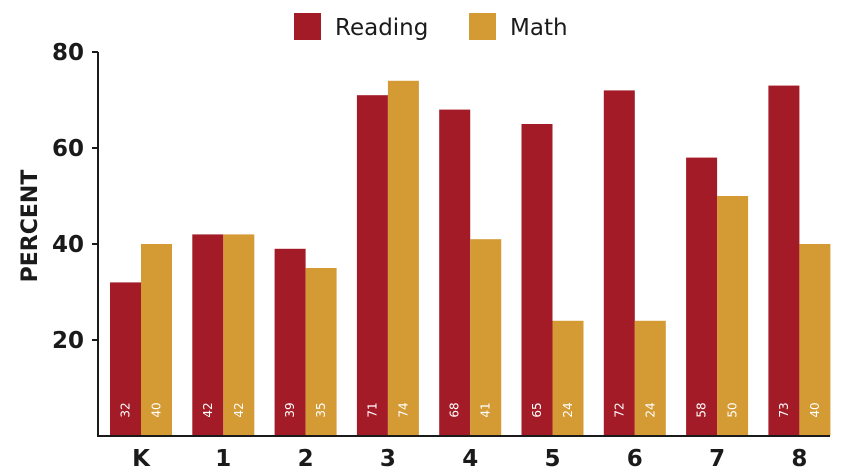 The image size is (843, 468). What do you see at coordinates (68, 341) in the screenshot?
I see `y-tick-label: 20` at bounding box center [68, 341].